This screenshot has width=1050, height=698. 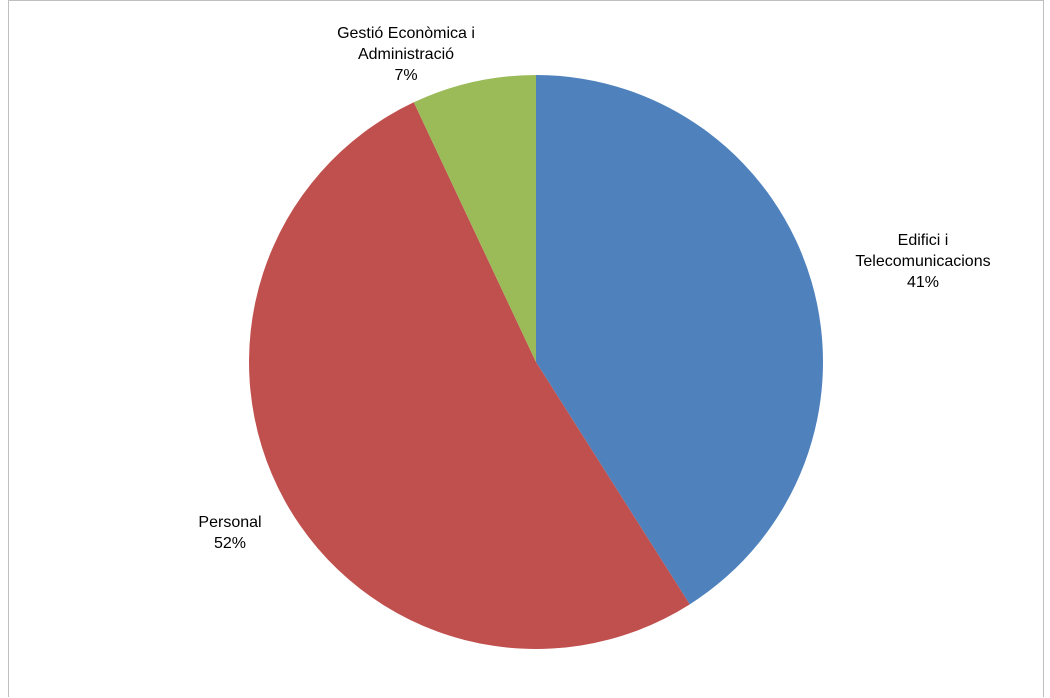 I want to click on pie-label-2: Gestió Econòmica i Administració 7%, so click(x=406, y=54).